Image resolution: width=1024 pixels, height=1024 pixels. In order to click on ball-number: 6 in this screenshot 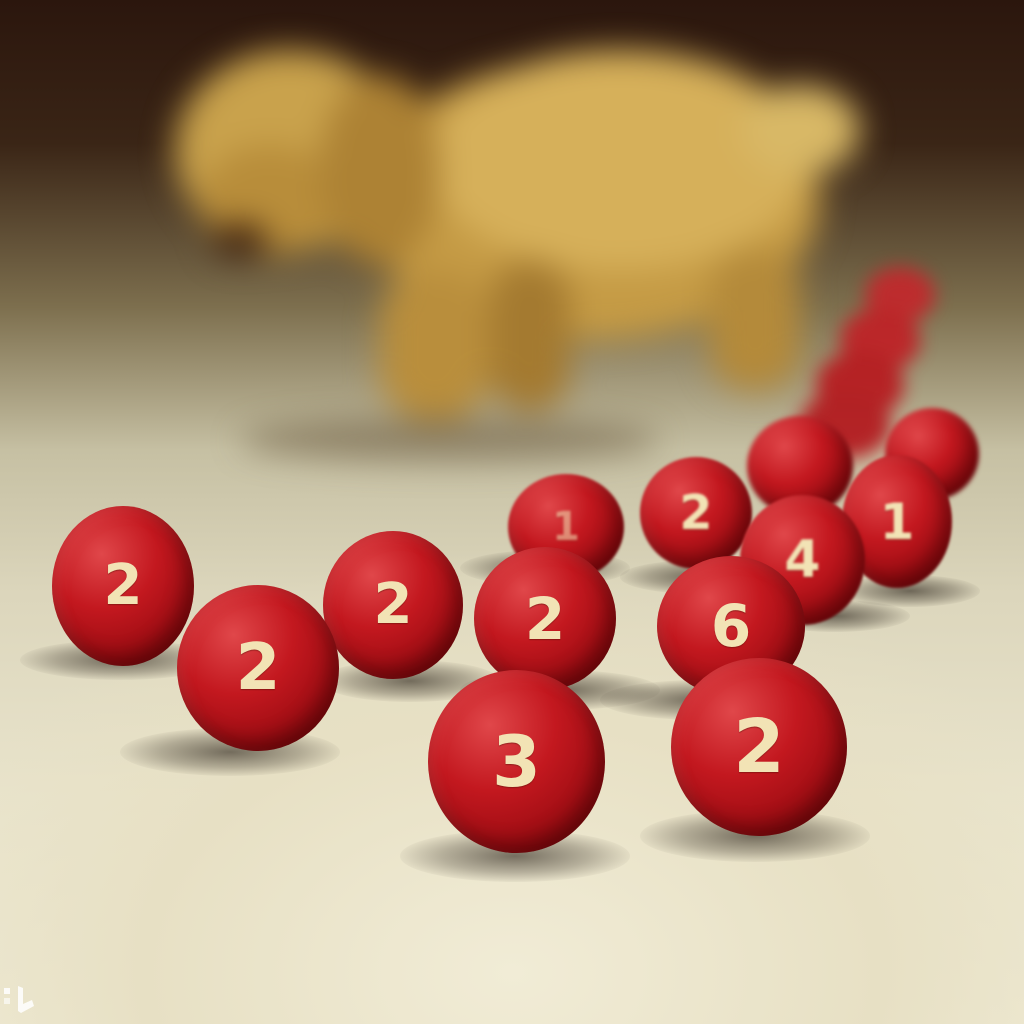, I will do `click(731, 626)`.